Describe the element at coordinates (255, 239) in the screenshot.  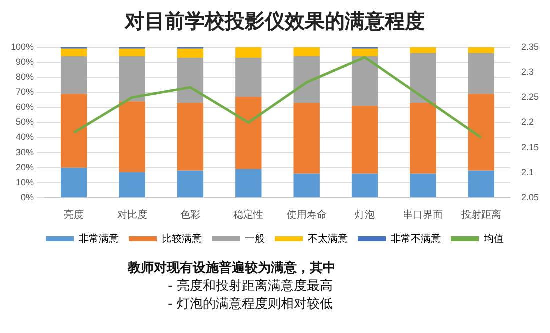
I see `legend-label: 一般` at that location.